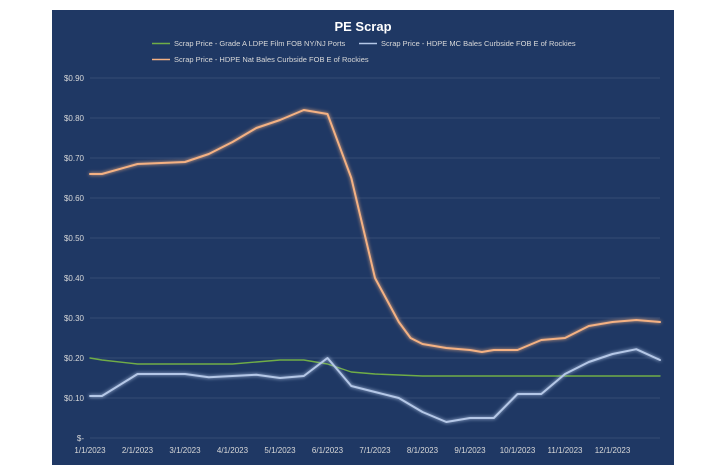 Image resolution: width=720 pixels, height=470 pixels. I want to click on x-tick-label: 3/1/2023, so click(185, 450).